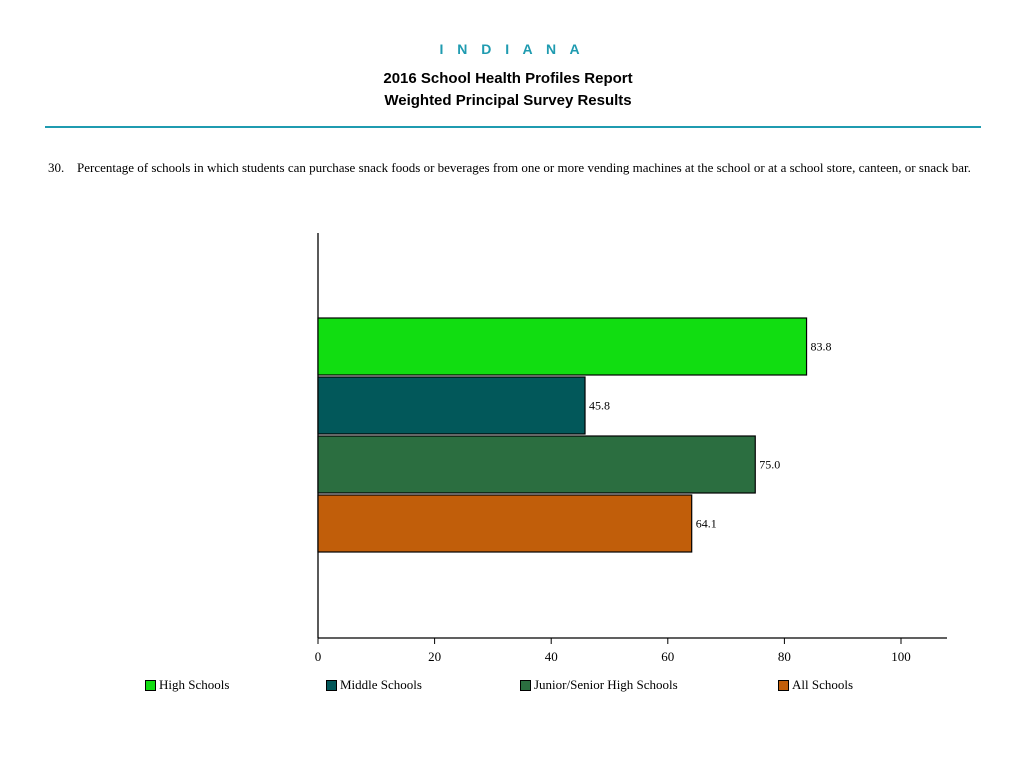  What do you see at coordinates (769, 465) in the screenshot?
I see `bar-value-label: 75.0` at bounding box center [769, 465].